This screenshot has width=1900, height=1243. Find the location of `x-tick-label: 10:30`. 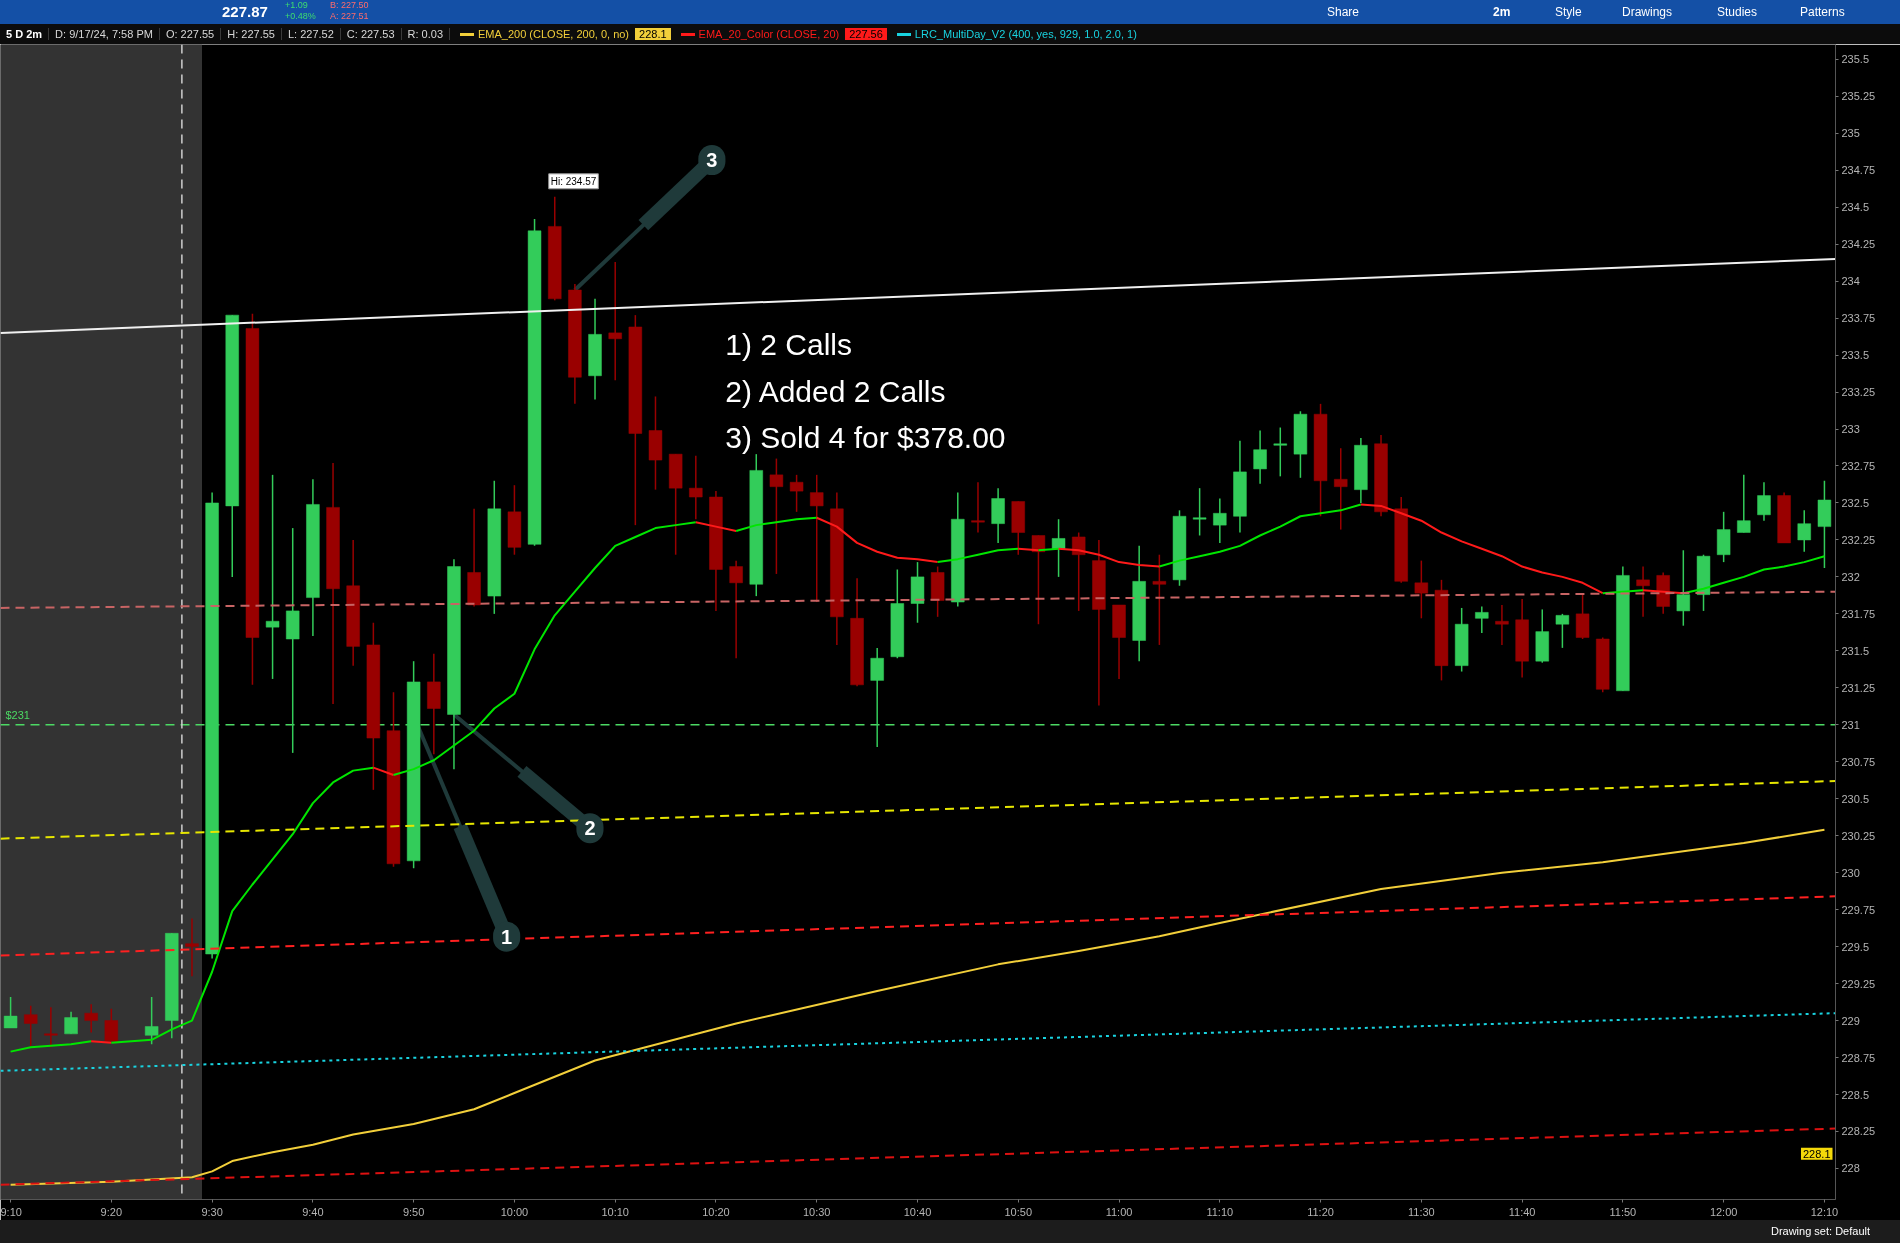

x-tick-label: 10:30 is located at coordinates (816, 1211).